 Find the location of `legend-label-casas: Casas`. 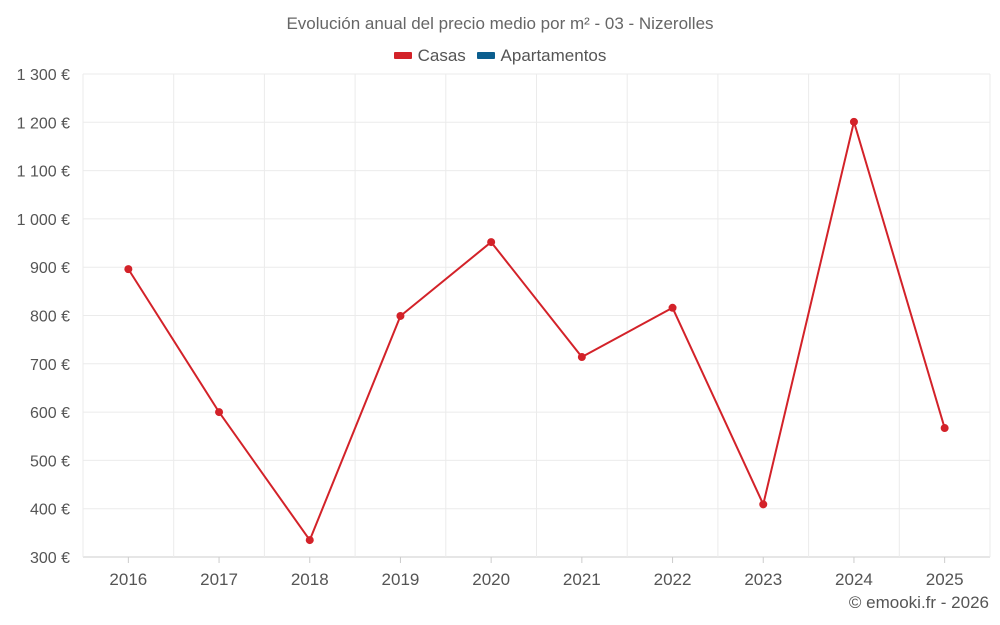

legend-label-casas: Casas is located at coordinates (441, 55).